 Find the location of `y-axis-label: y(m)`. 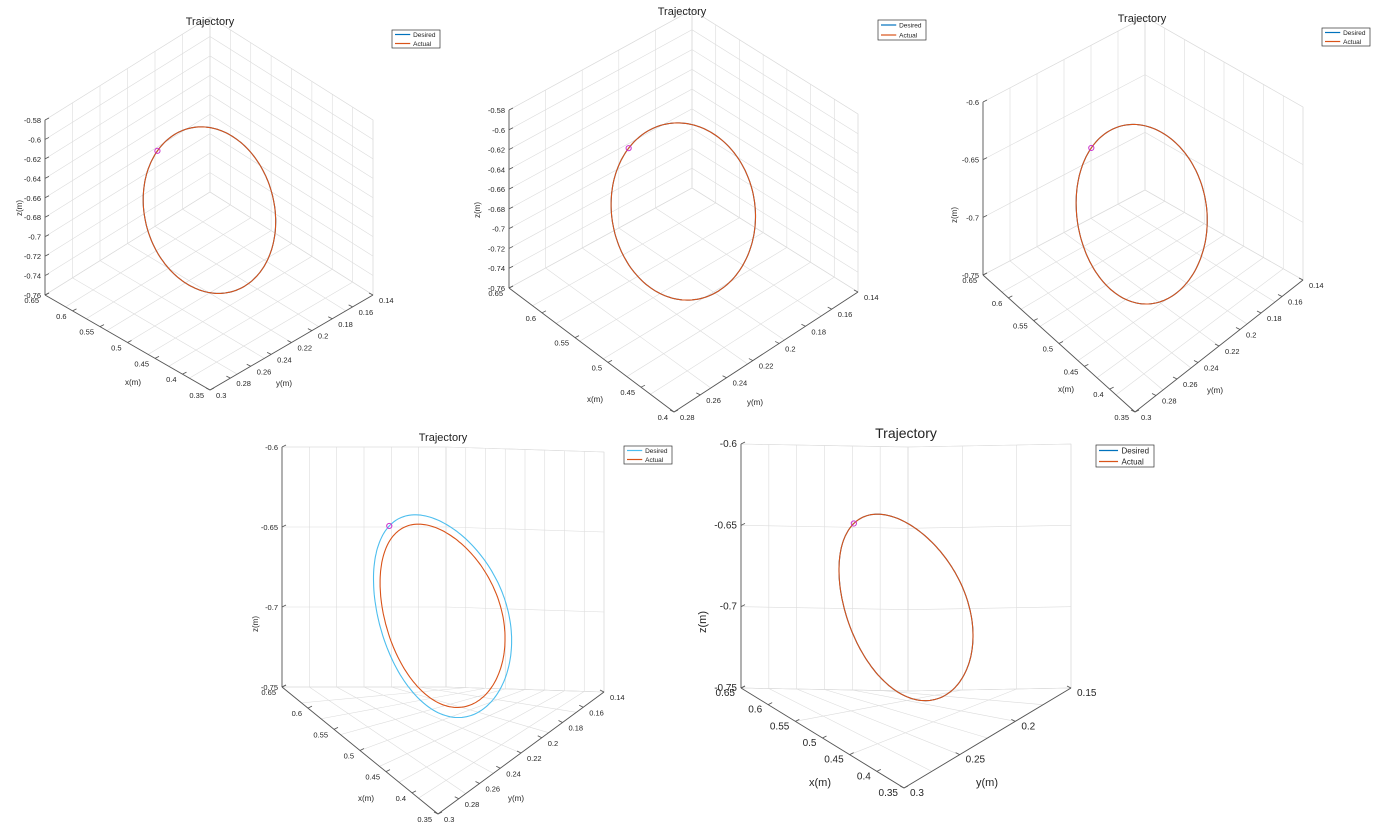

y-axis-label: y(m) is located at coordinates (516, 798).